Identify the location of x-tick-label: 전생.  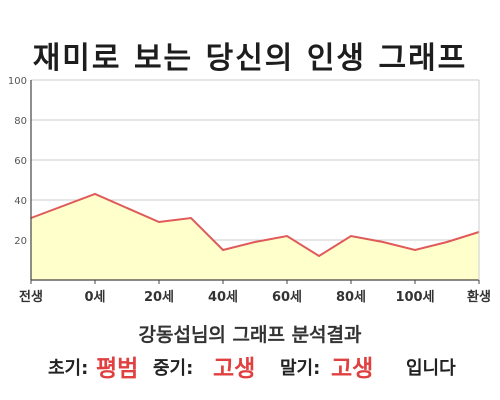
(31, 297).